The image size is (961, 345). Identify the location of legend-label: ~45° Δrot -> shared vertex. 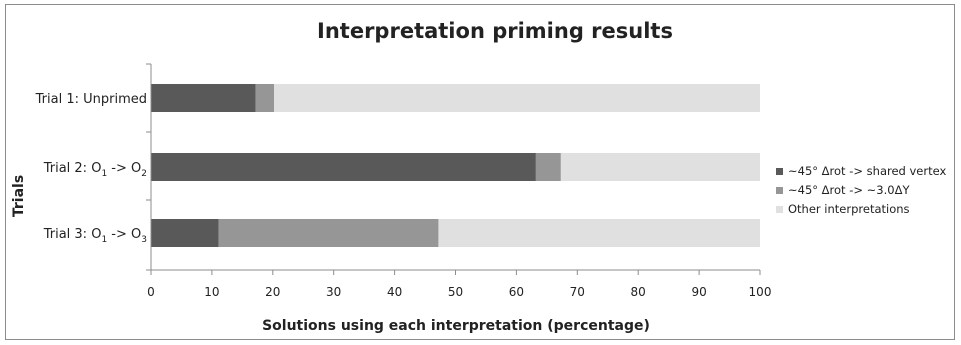
(867, 171).